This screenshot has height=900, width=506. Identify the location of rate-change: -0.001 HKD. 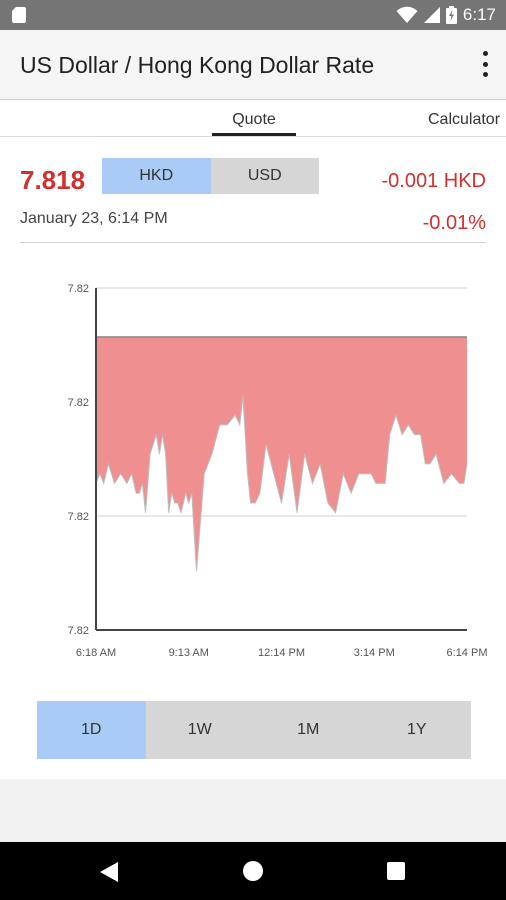
(434, 181).